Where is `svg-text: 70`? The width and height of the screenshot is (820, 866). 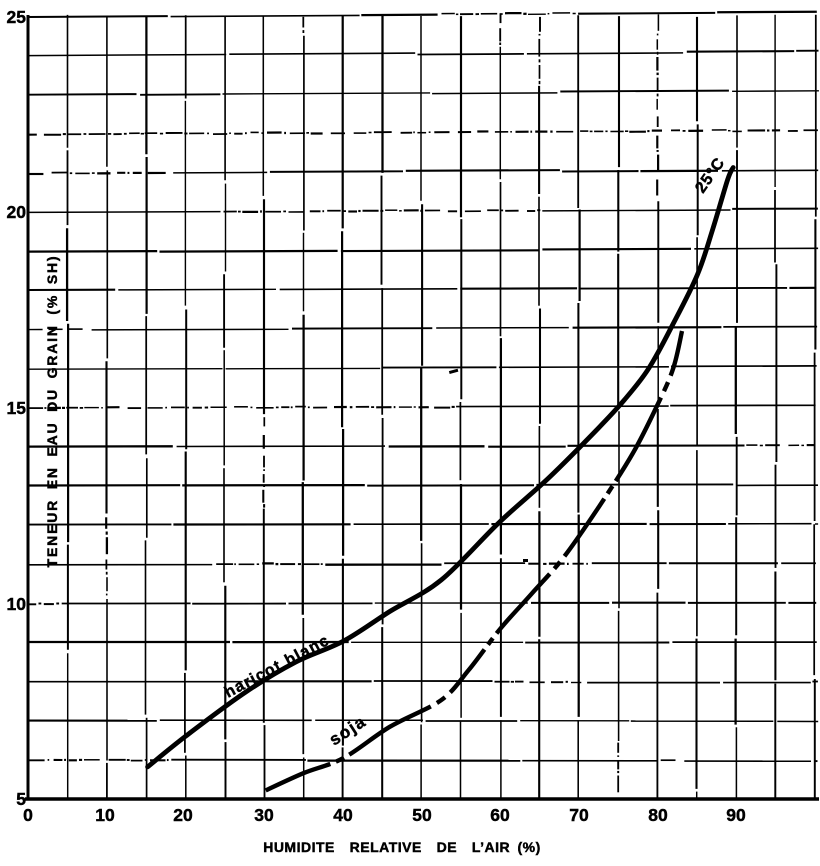 svg-text: 70 is located at coordinates (579, 815).